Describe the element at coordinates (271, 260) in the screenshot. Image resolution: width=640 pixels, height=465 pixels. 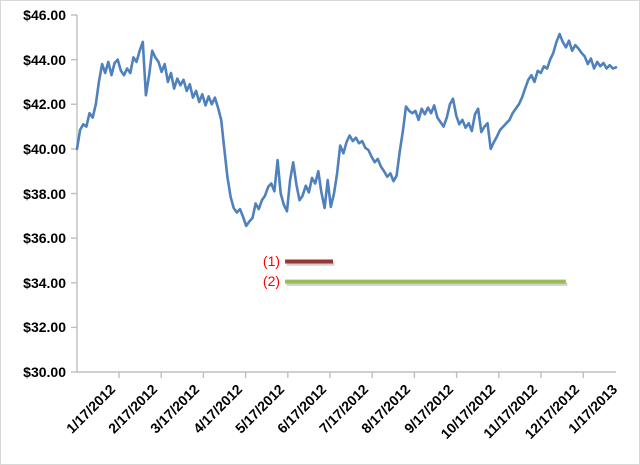
I see `annotation-label-1: (1)` at that location.